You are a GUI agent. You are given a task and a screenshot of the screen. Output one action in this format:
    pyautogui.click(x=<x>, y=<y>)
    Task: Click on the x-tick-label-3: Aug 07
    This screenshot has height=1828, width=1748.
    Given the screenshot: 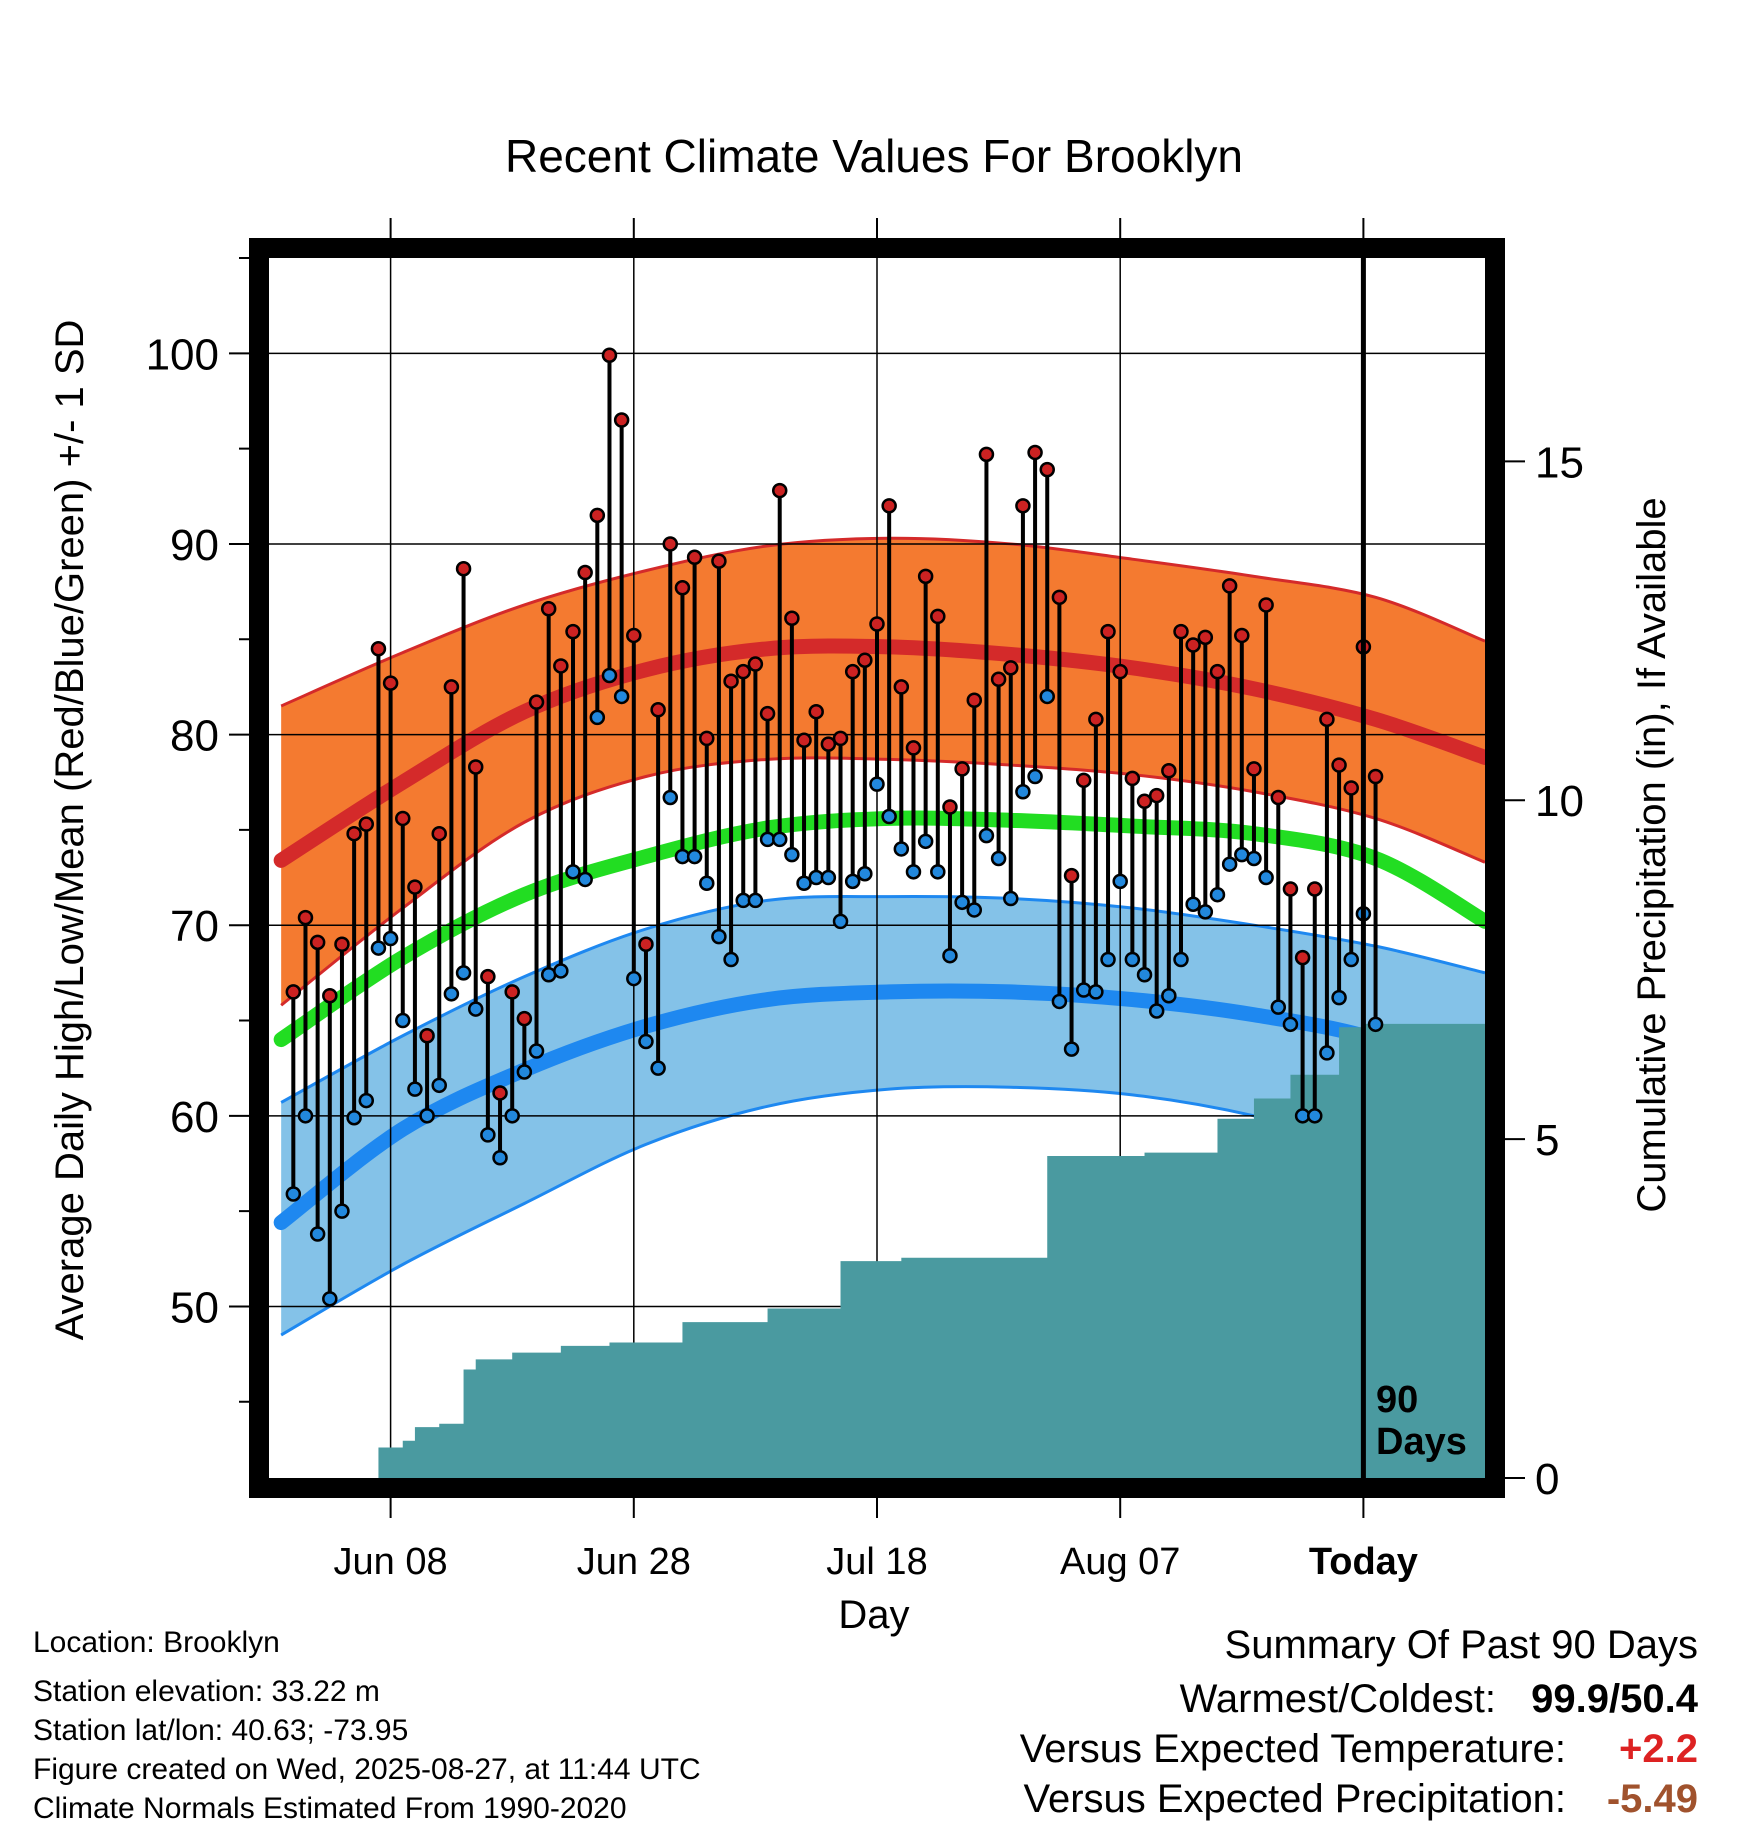 What is the action you would take?
    pyautogui.click(x=1120, y=1562)
    